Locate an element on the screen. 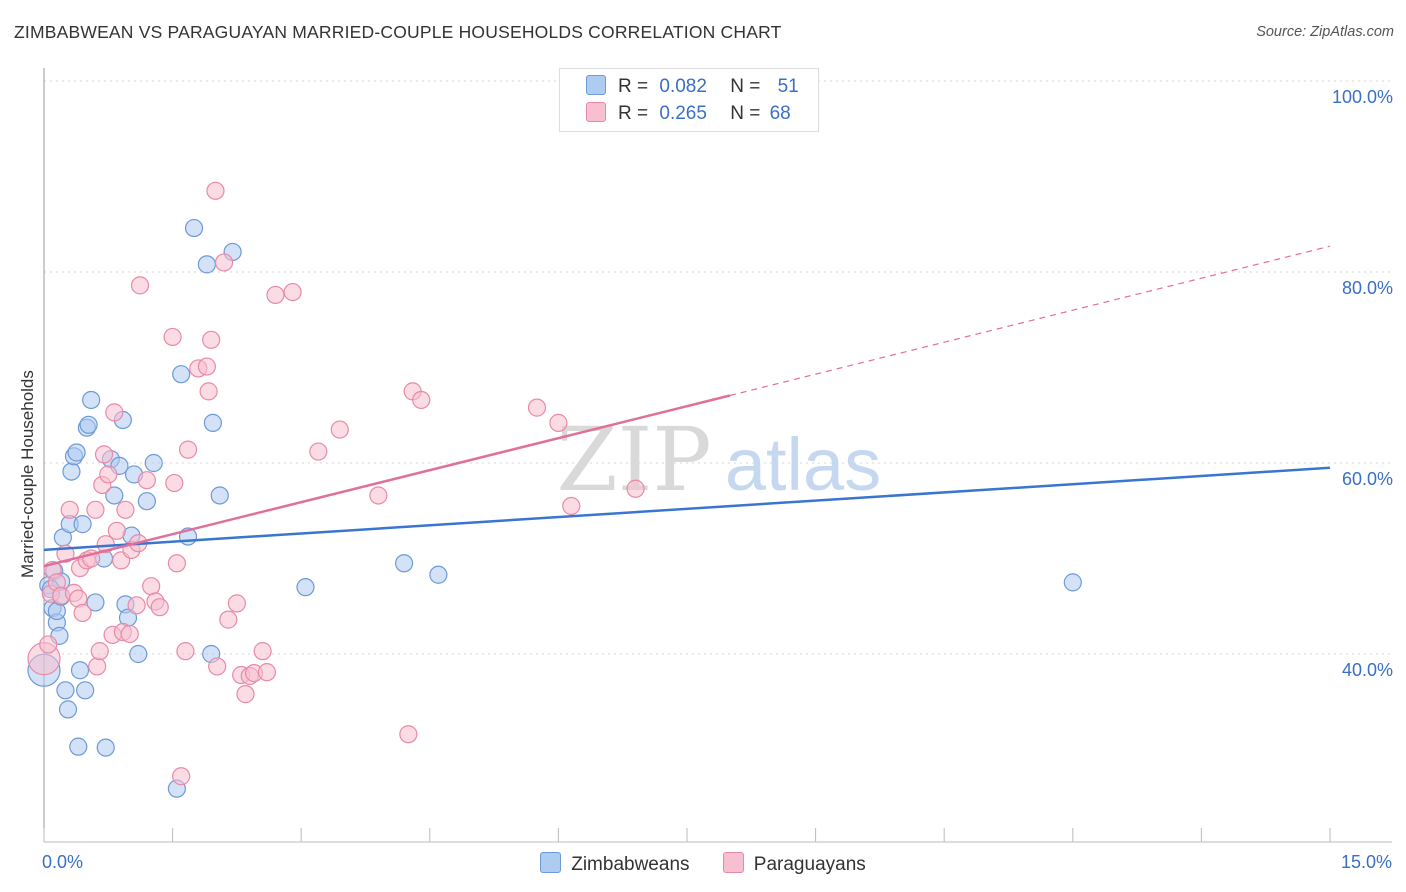  legend-label-paraguayans: Paraguayans is located at coordinates (809, 864).